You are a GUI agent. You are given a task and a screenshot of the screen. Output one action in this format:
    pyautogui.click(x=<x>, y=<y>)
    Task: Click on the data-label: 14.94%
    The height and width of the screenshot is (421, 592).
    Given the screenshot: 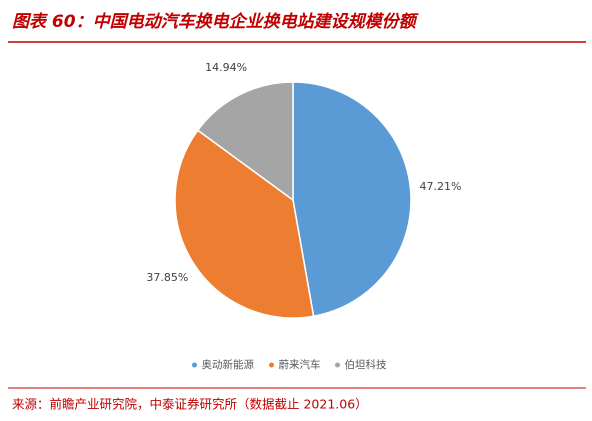 What is the action you would take?
    pyautogui.click(x=226, y=67)
    